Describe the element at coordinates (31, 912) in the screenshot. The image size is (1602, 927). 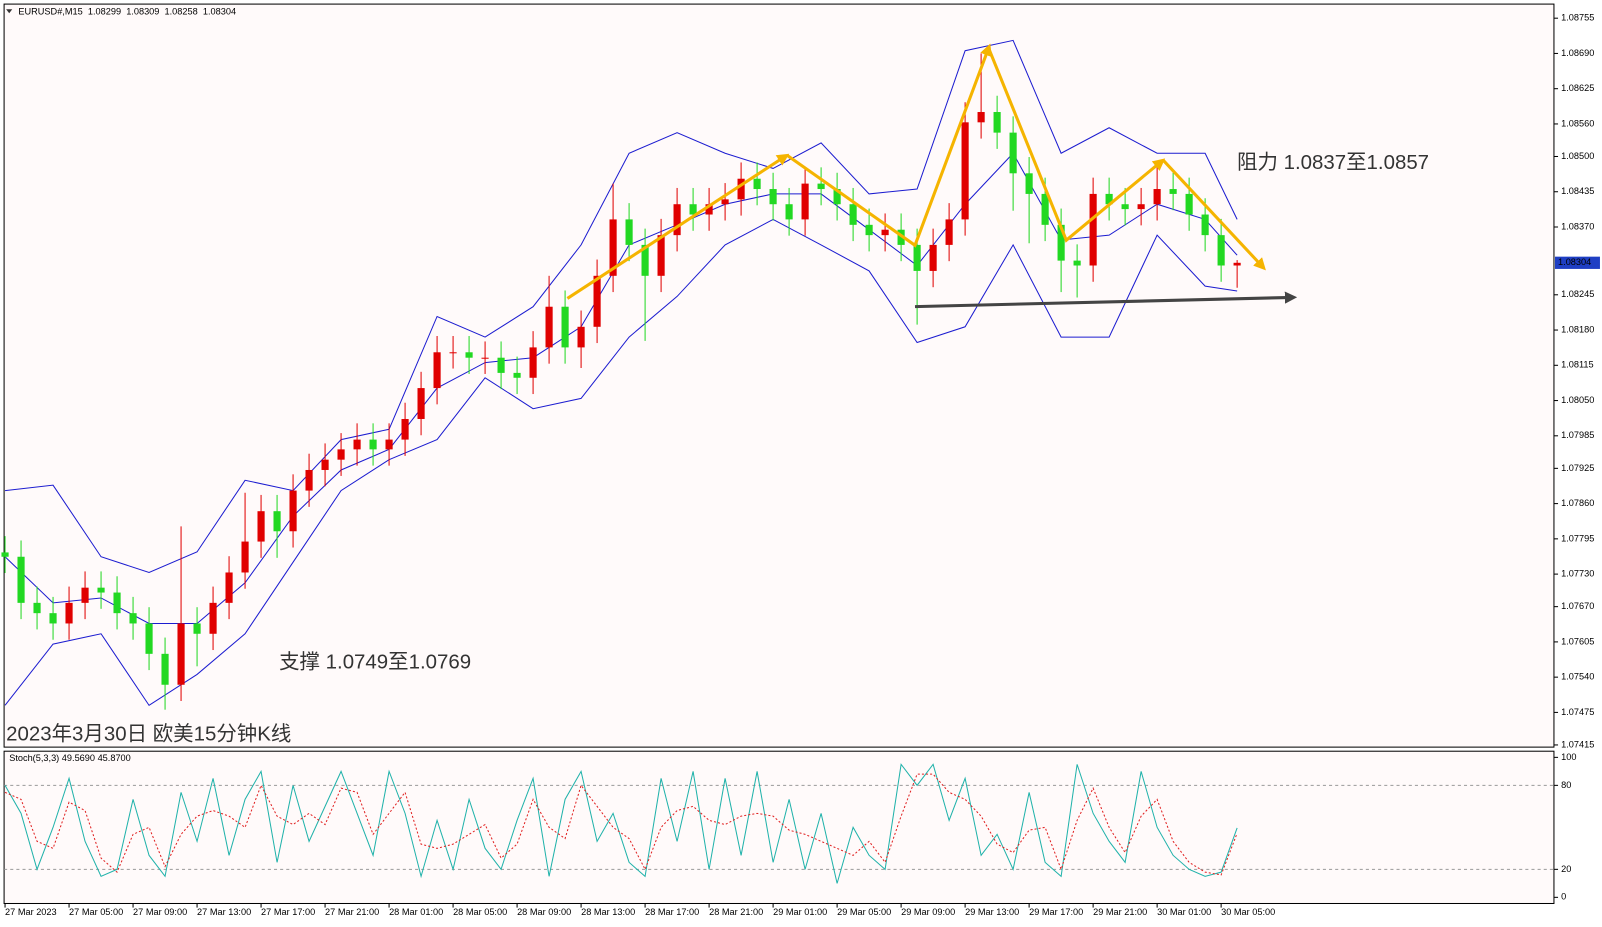
I see `x-tick-label: 27 Mar 2023` at that location.